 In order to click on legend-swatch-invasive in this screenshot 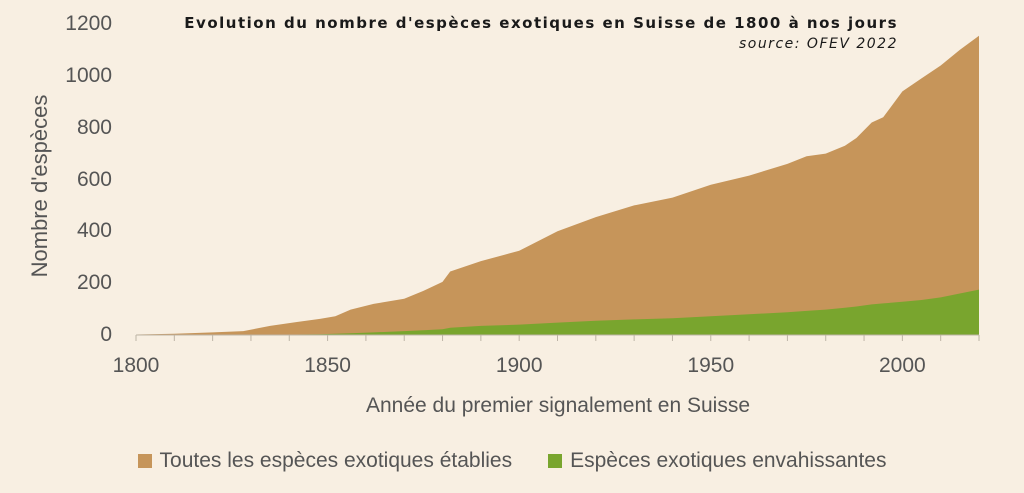, I will do `click(555, 461)`.